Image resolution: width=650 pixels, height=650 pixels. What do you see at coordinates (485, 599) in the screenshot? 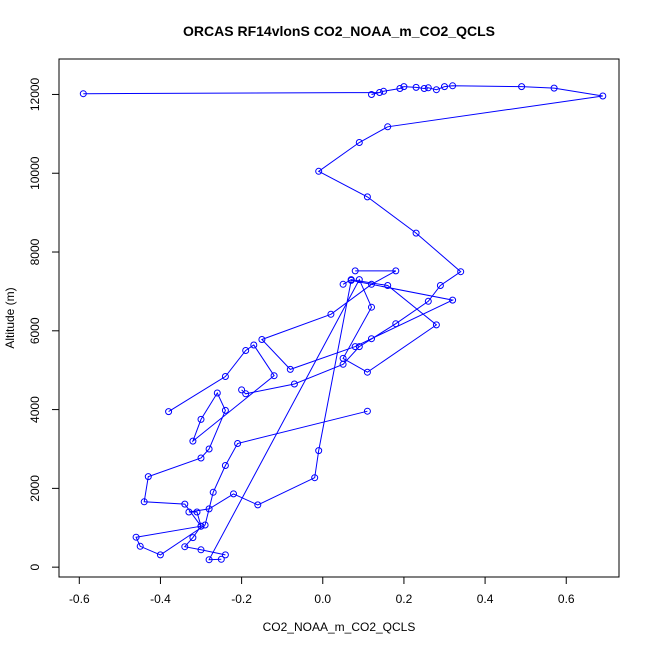
I see `x-tick-label: 0.4` at bounding box center [485, 599].